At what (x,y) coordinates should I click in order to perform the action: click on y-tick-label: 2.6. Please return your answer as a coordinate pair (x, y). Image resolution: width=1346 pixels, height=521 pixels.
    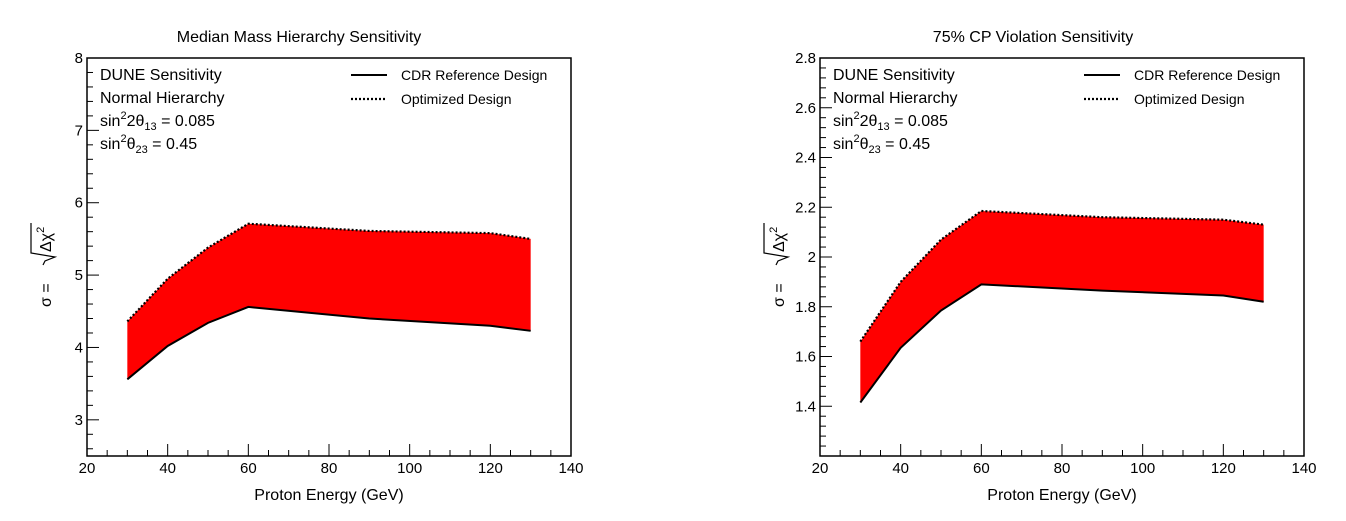
    Looking at the image, I should click on (805, 108).